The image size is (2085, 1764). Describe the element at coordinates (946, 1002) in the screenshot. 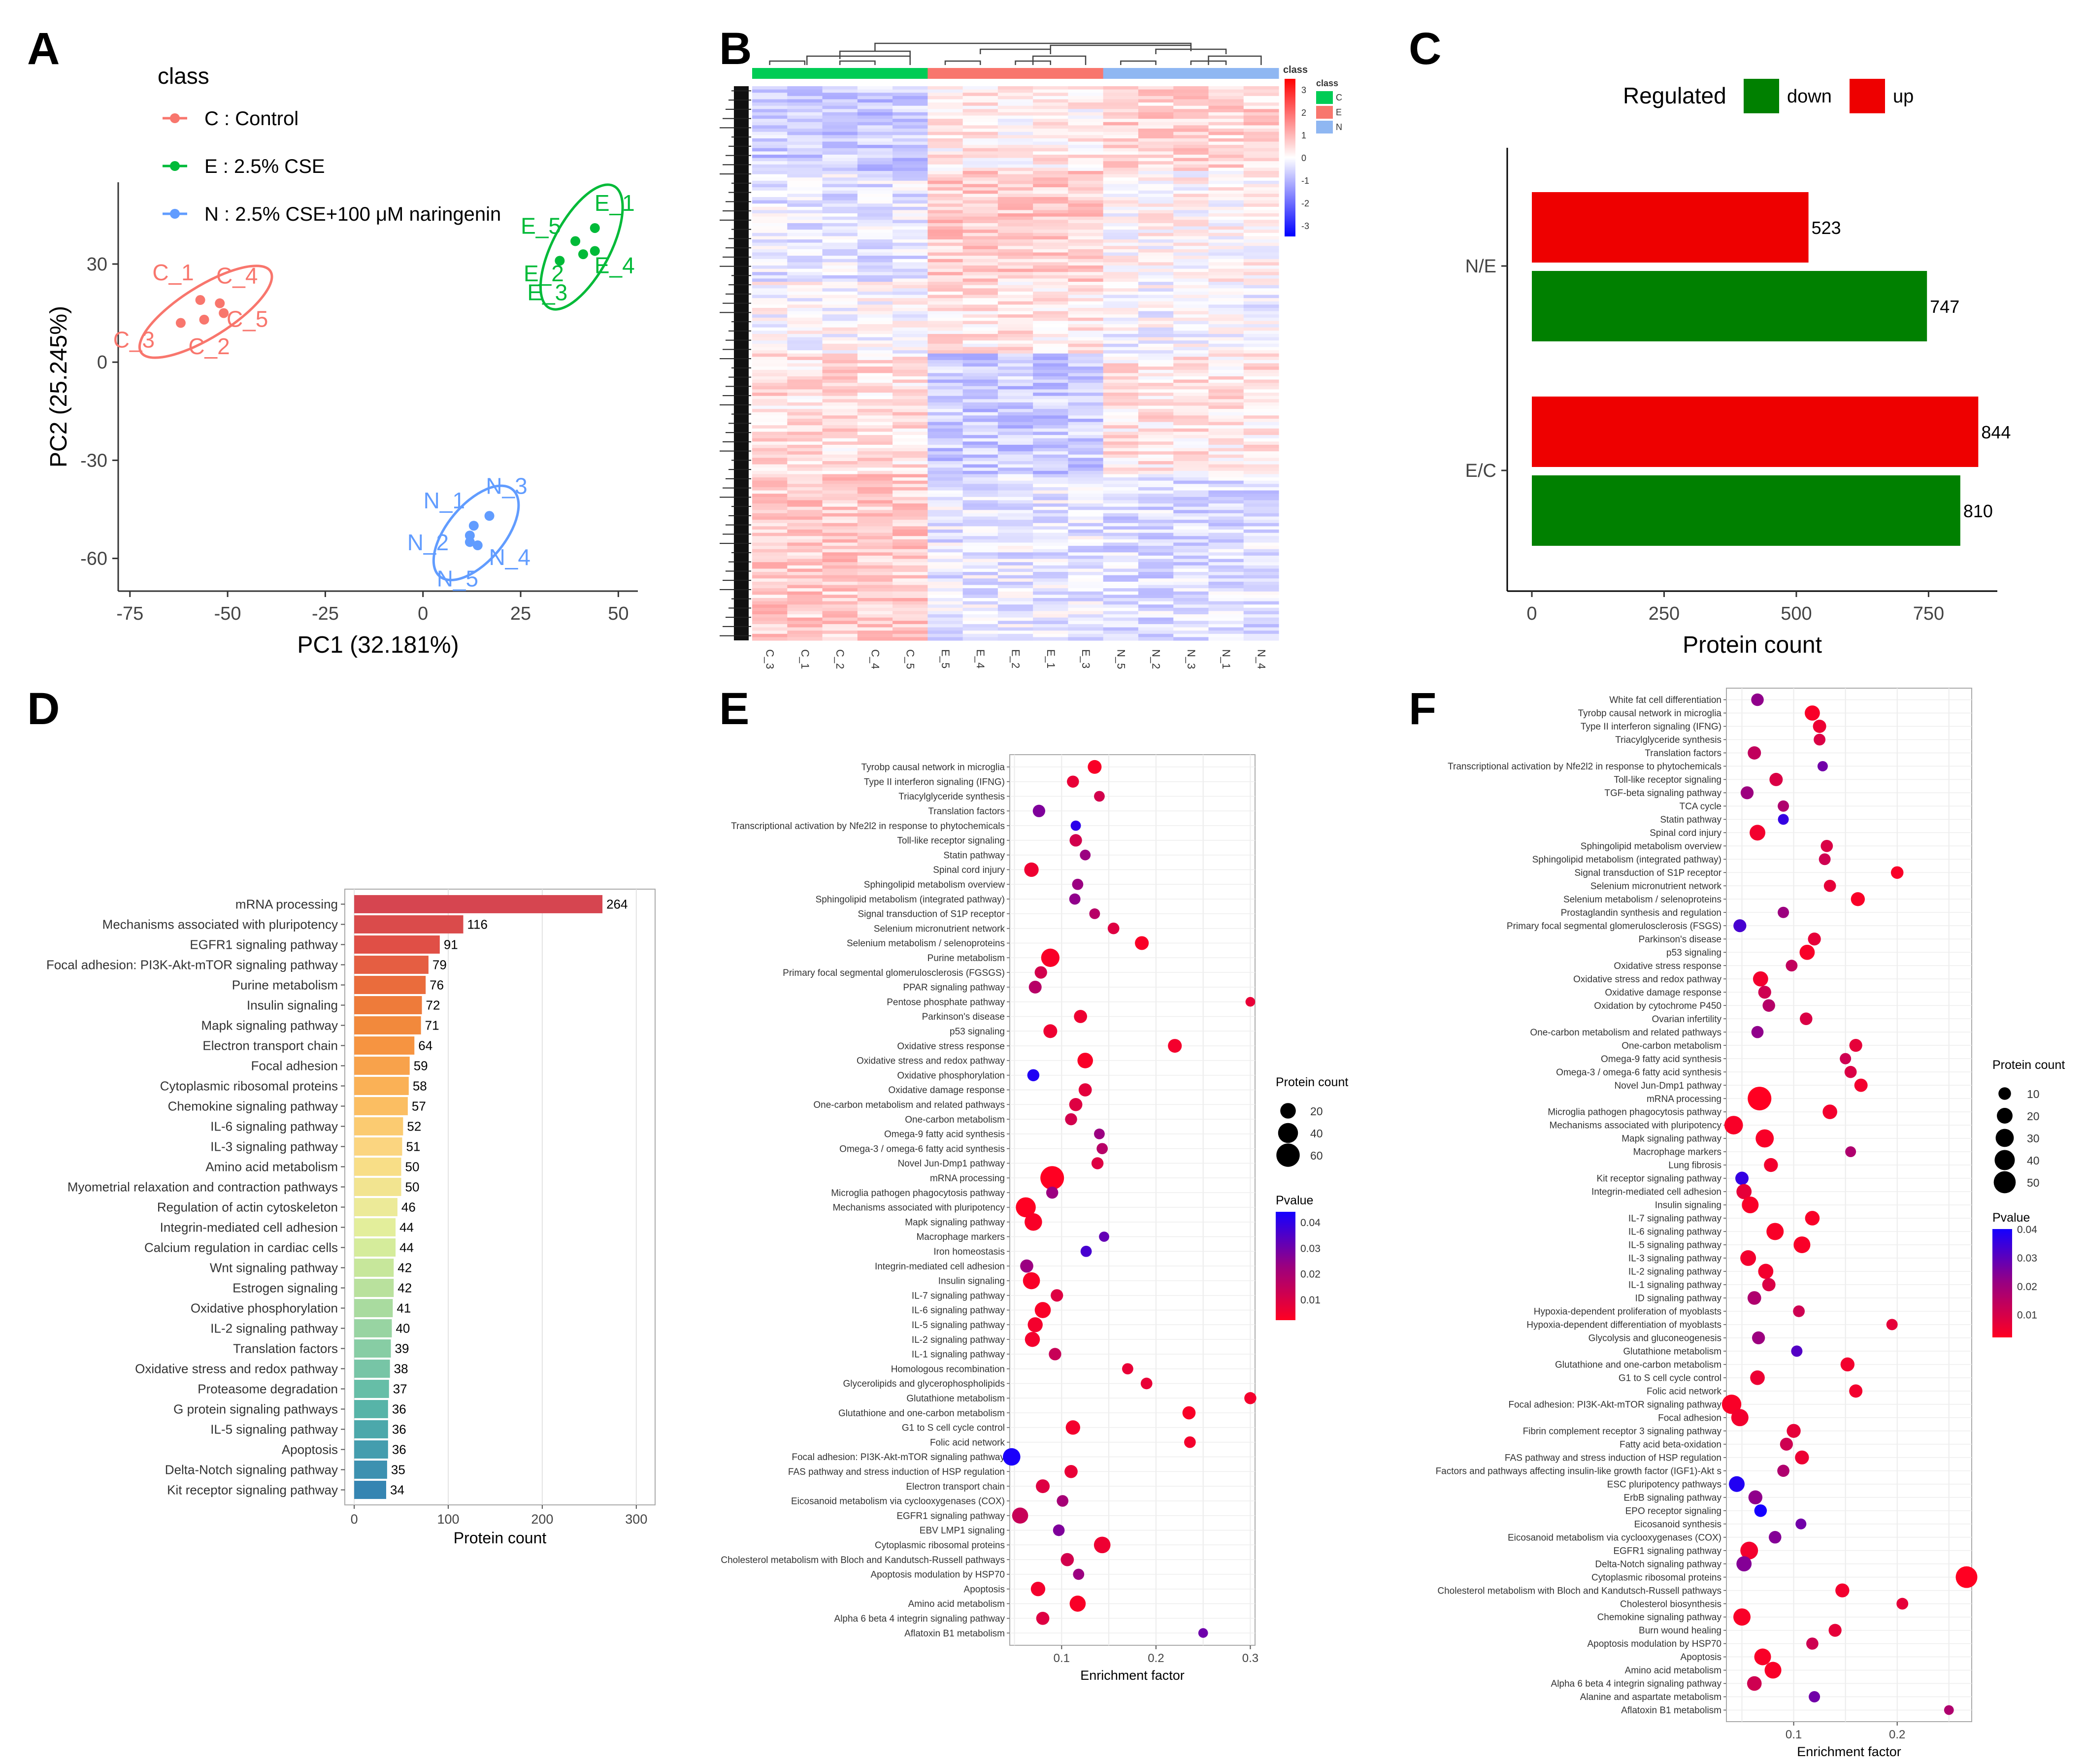

I see `term-label: Pentose phosphate pathway` at that location.